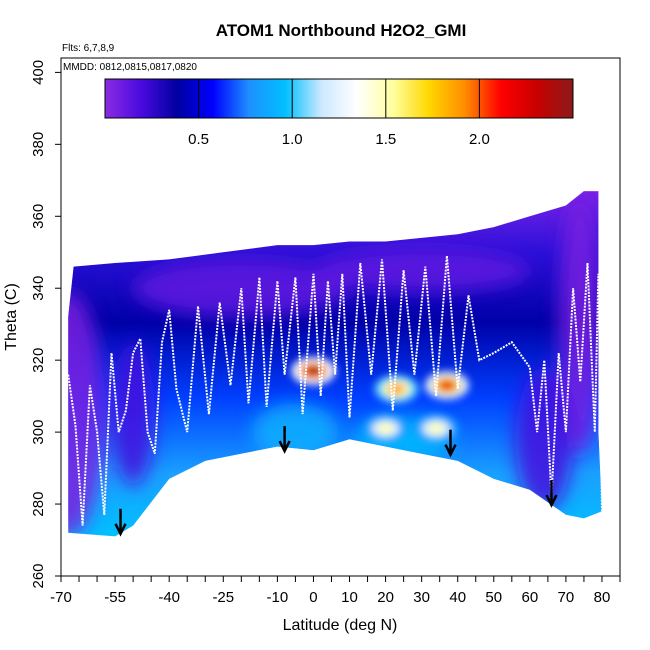 The image size is (650, 650). I want to click on colorbar-ticks: 0.5 1.0 1.5 2.0, so click(339, 113).